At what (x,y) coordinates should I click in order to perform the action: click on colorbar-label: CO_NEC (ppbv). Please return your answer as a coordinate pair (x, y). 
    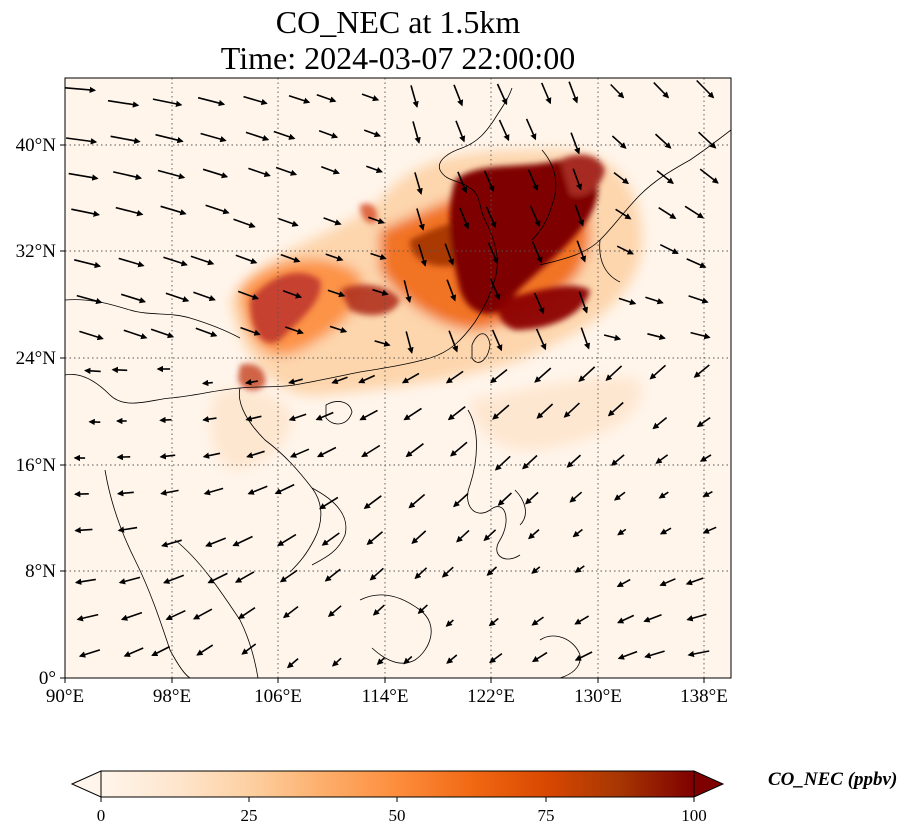
    Looking at the image, I should click on (833, 779).